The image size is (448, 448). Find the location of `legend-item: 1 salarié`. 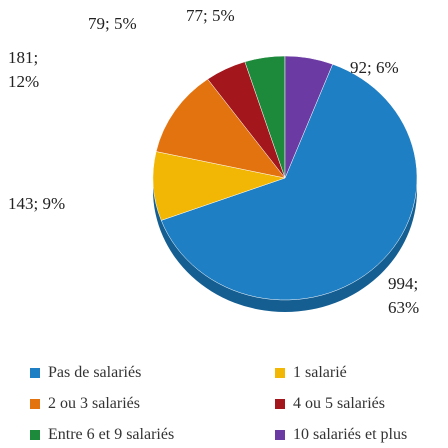

legend-item: 1 salarié is located at coordinates (311, 373).